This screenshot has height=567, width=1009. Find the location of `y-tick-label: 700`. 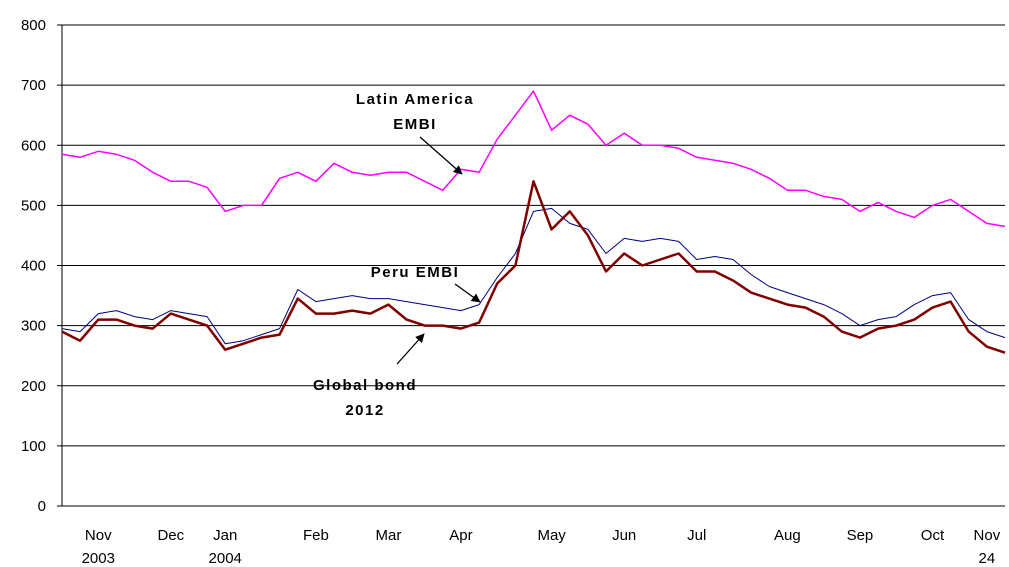

y-tick-label: 700 is located at coordinates (33, 85).